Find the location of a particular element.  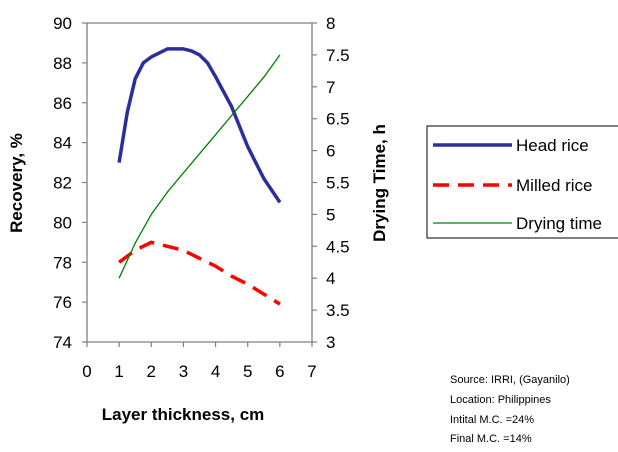

x-tick-label: 0 is located at coordinates (86, 371).